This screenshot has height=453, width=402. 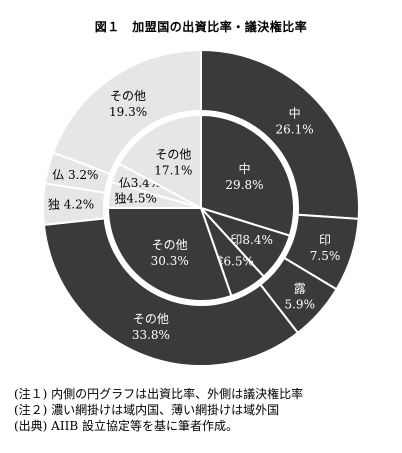 What do you see at coordinates (173, 163) in the screenshot?
I see `inner-label-6: その他 17.1%` at bounding box center [173, 163].